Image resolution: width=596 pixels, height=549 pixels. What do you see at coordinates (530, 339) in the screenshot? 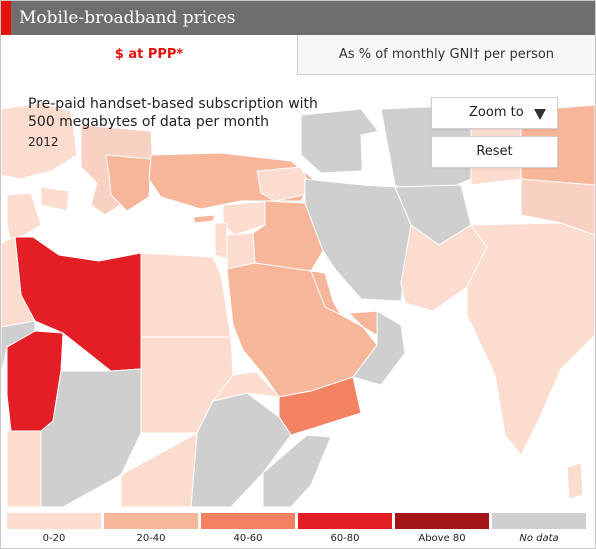
I see `region-india` at bounding box center [530, 339].